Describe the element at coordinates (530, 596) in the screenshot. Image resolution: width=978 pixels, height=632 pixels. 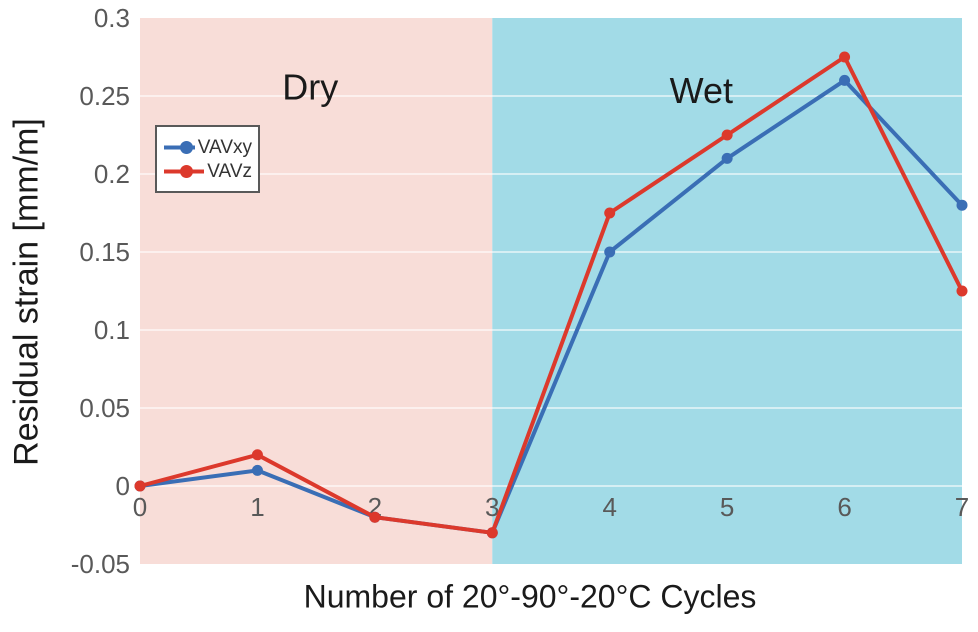
I see `x-axis-title: Number of 20°-90°-20°C Cycles` at that location.